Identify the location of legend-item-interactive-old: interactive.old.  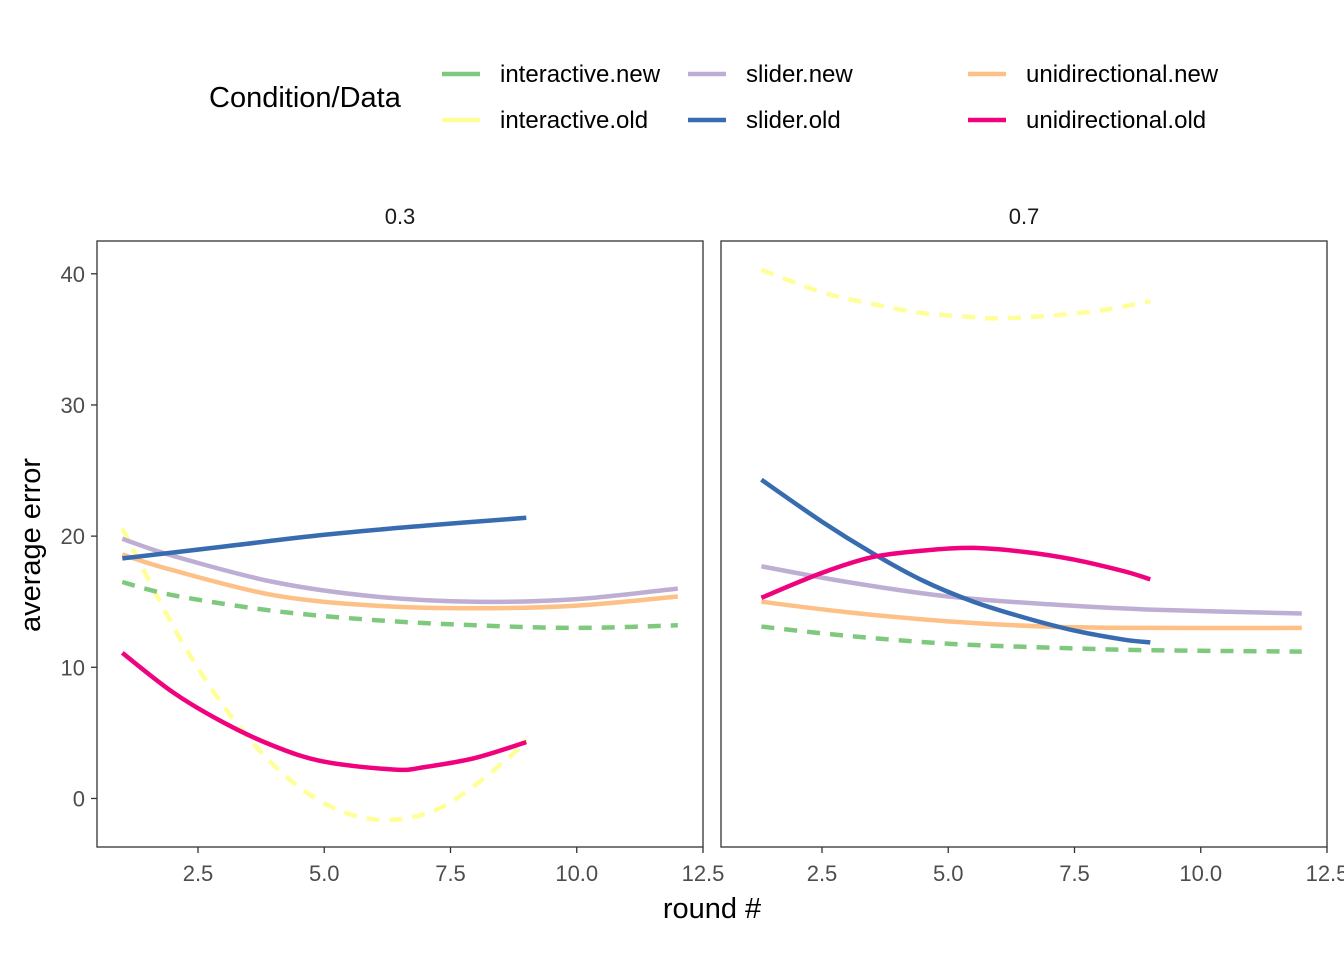
(545, 120).